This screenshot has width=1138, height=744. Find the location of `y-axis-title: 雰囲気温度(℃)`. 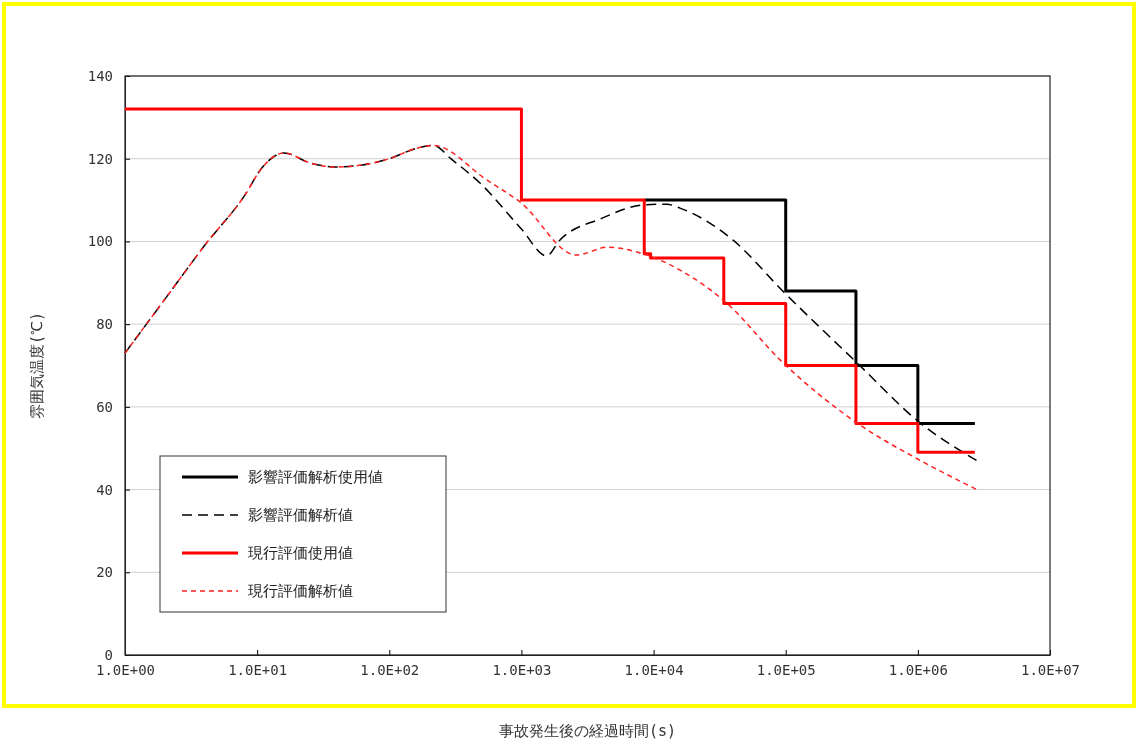

y-axis-title: 雰囲気温度(℃) is located at coordinates (37, 365).